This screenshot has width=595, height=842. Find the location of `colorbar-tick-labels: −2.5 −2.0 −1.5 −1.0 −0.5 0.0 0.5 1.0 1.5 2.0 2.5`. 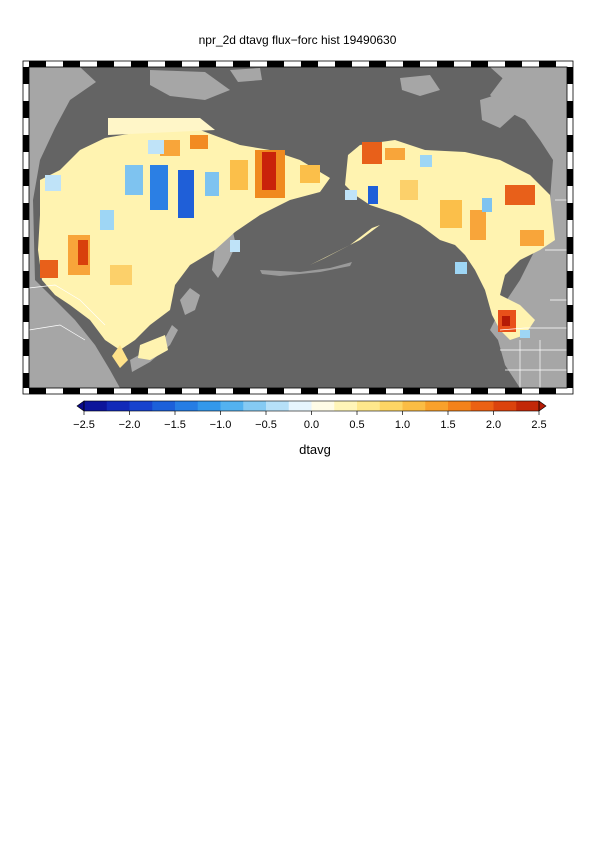

colorbar-tick-labels: −2.5 −2.0 −1.5 −1.0 −0.5 0.0 0.5 1.0 1.5 2.0 2.5 is located at coordinates (310, 425).